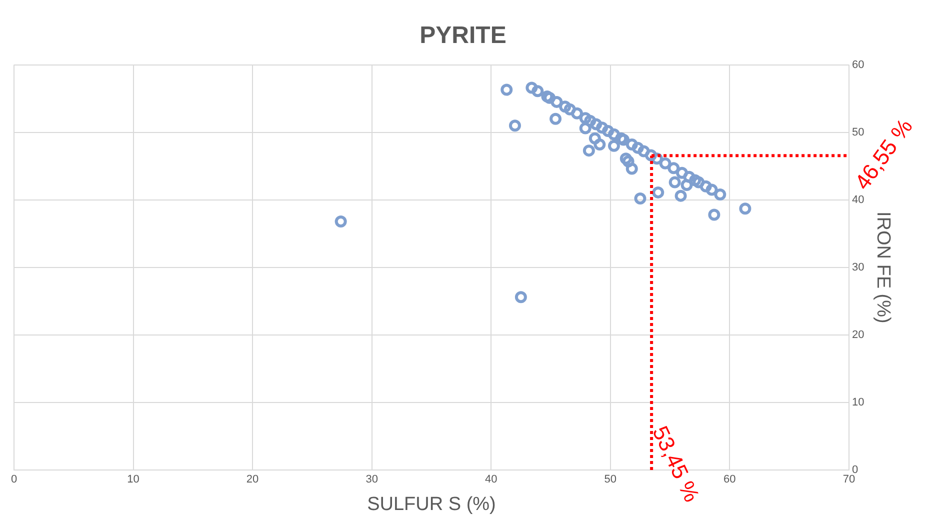  What do you see at coordinates (858, 267) in the screenshot?
I see `y-tick-label: 30` at bounding box center [858, 267].